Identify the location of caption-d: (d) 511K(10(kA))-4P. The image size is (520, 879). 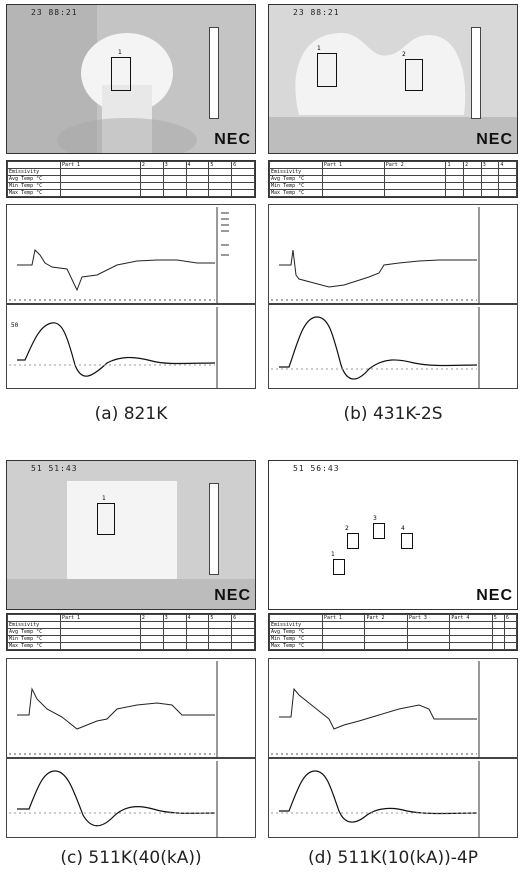
(393, 858).